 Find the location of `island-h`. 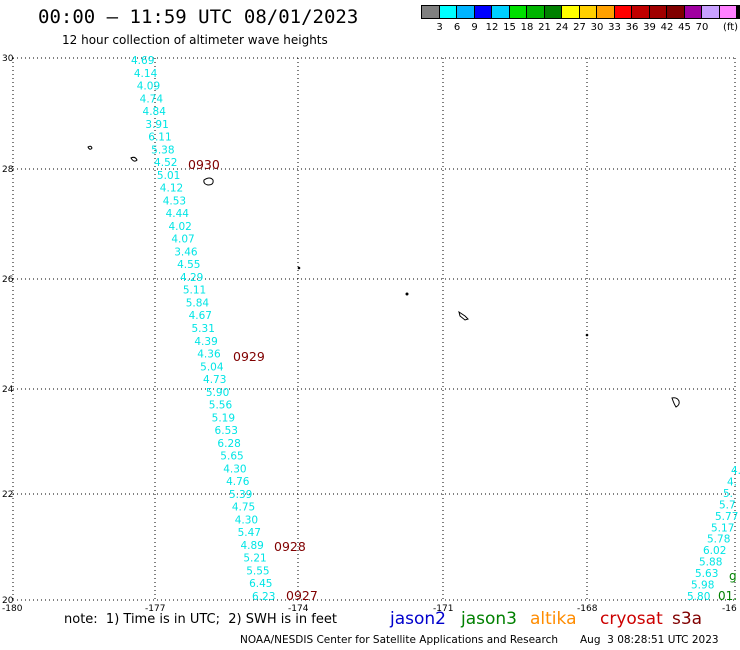

island-h is located at coordinates (587, 335).